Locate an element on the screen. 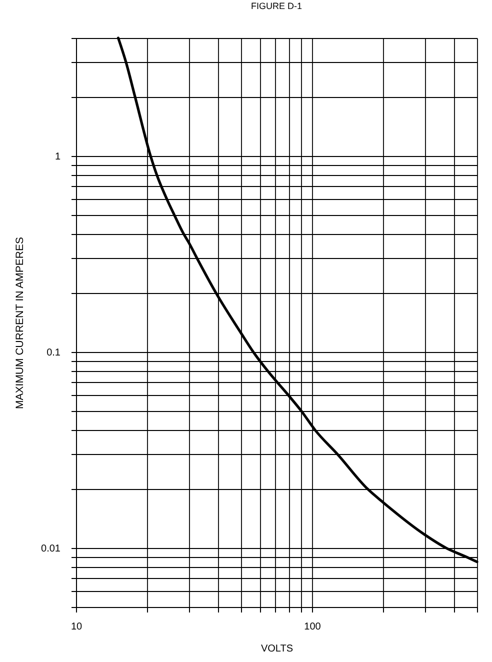  x-tick-label: 100 is located at coordinates (313, 627).